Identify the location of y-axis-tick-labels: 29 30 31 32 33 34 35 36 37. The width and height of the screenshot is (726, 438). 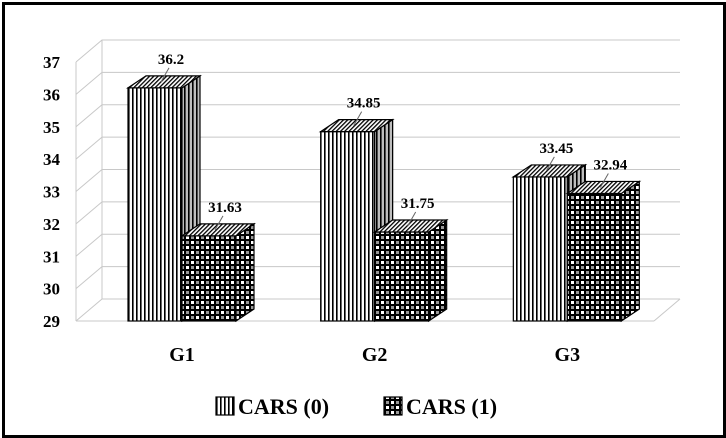
(52, 192).